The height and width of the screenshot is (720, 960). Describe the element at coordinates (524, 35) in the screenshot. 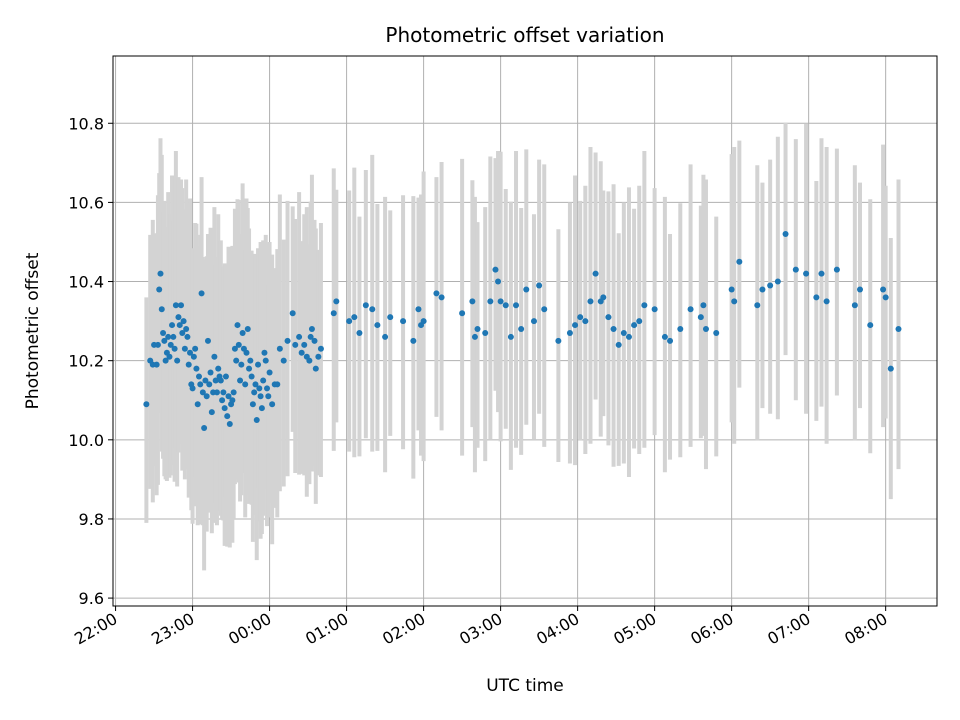

I see `chart-title: Photometric offset variation` at that location.